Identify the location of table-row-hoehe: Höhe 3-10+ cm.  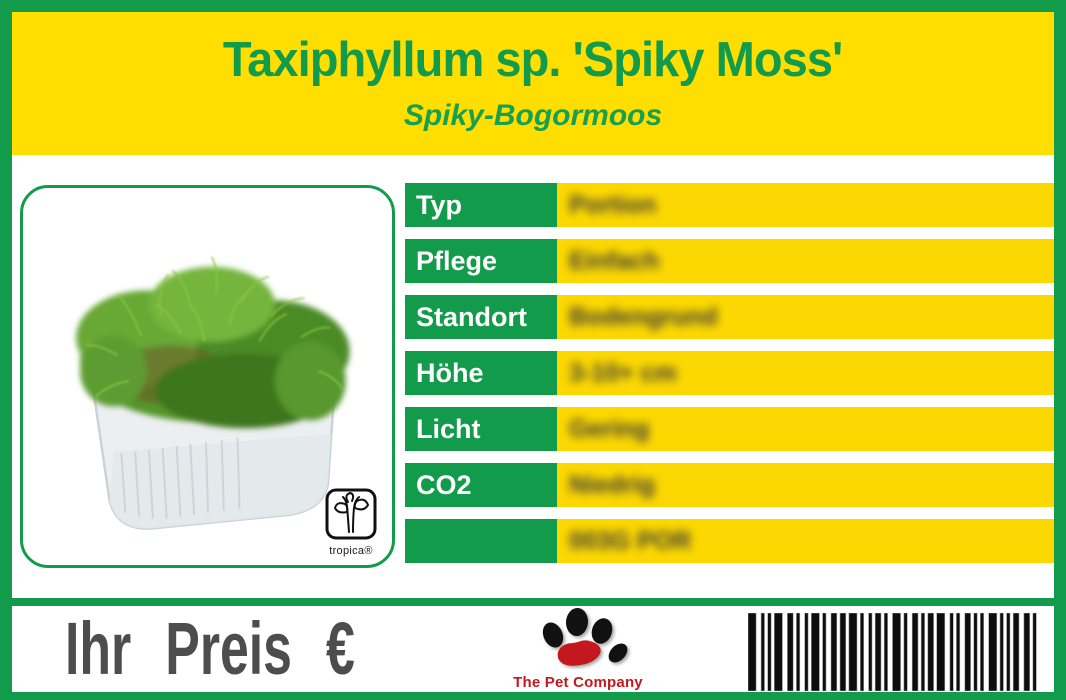
(729, 373).